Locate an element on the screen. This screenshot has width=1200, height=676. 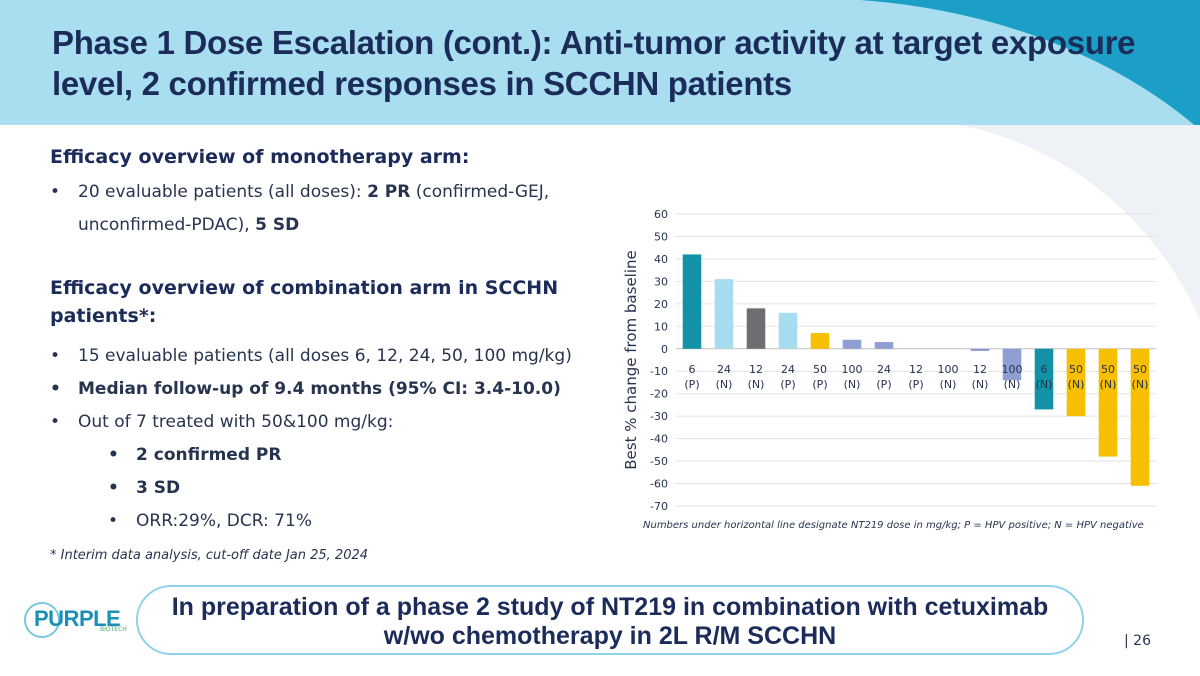
logo-swirl-icon is located at coordinates (42, 620).